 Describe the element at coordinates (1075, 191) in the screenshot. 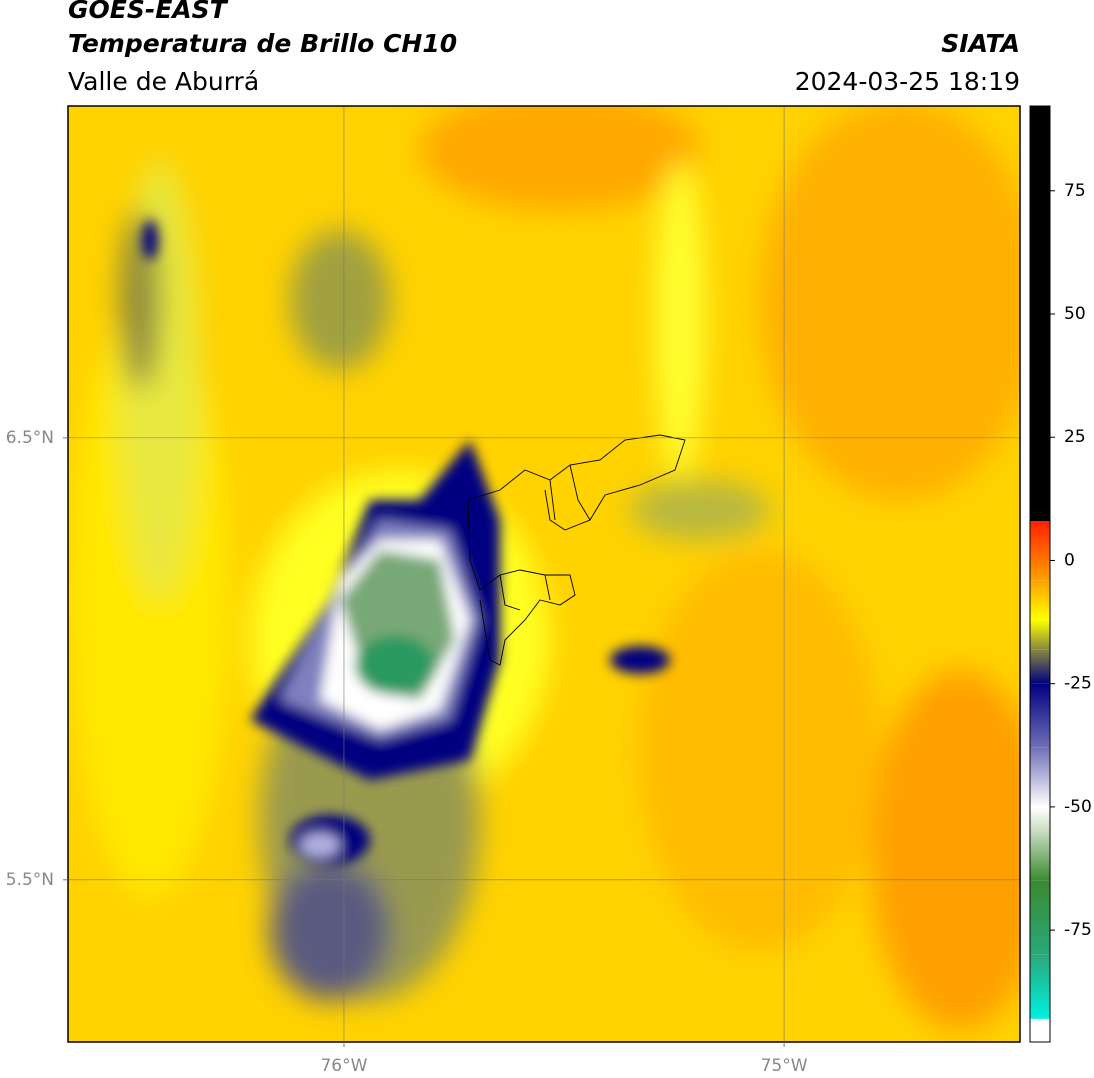

I see `colorbar-tick-label: 75` at that location.